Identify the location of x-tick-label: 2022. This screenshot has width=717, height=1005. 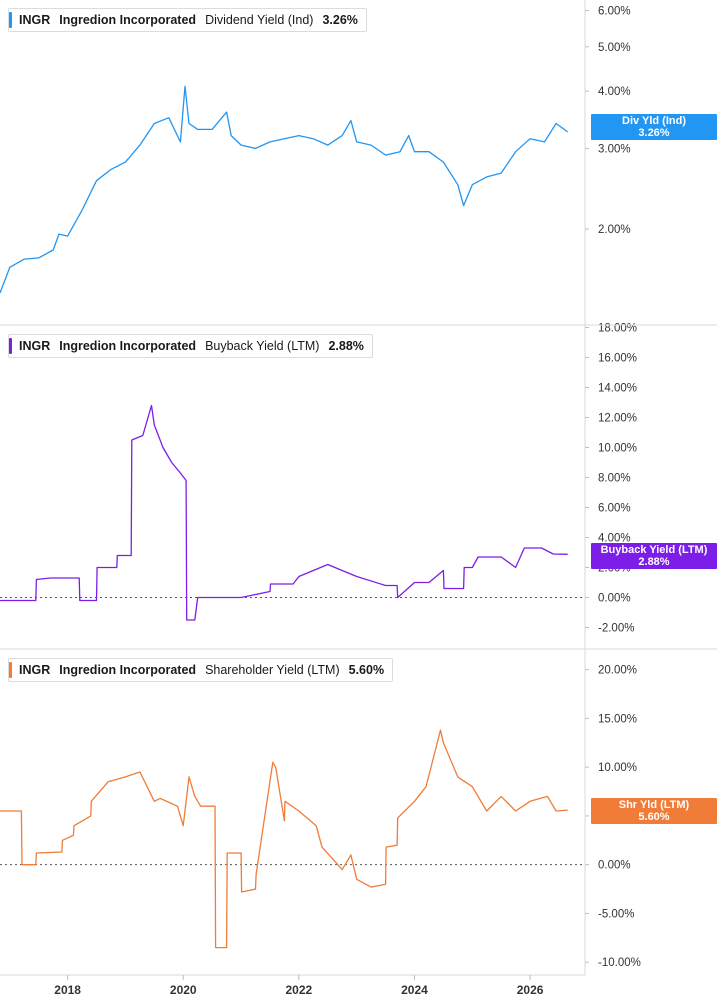
(299, 990).